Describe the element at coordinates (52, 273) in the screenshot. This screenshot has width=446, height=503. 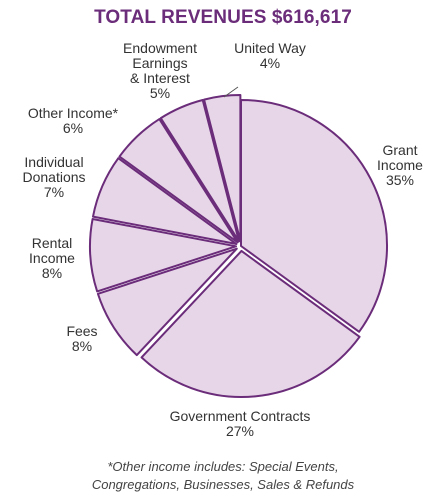
I see `slice-value-3: 8%` at that location.